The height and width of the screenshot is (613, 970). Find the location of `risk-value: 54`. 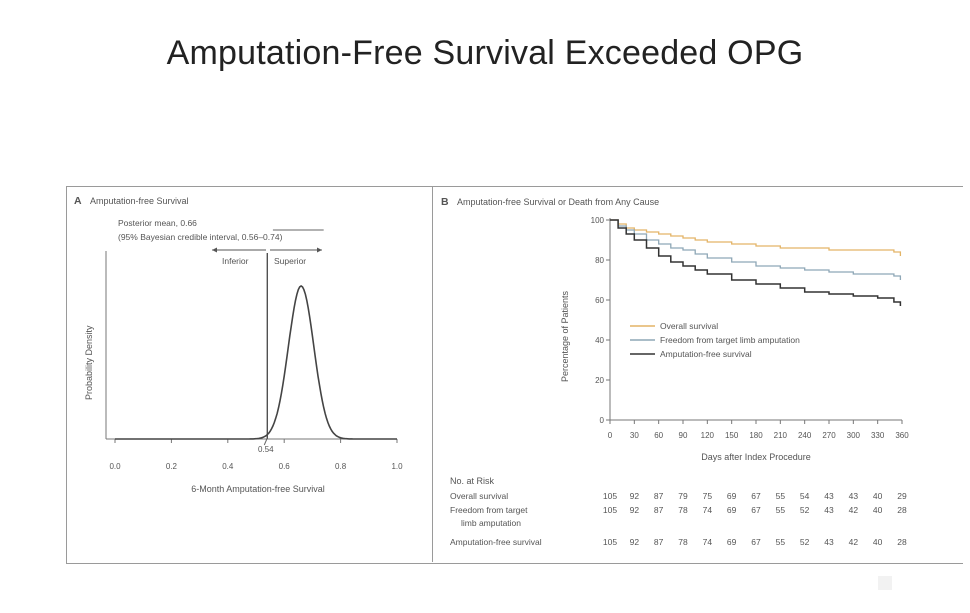

risk-value: 54 is located at coordinates (805, 496).